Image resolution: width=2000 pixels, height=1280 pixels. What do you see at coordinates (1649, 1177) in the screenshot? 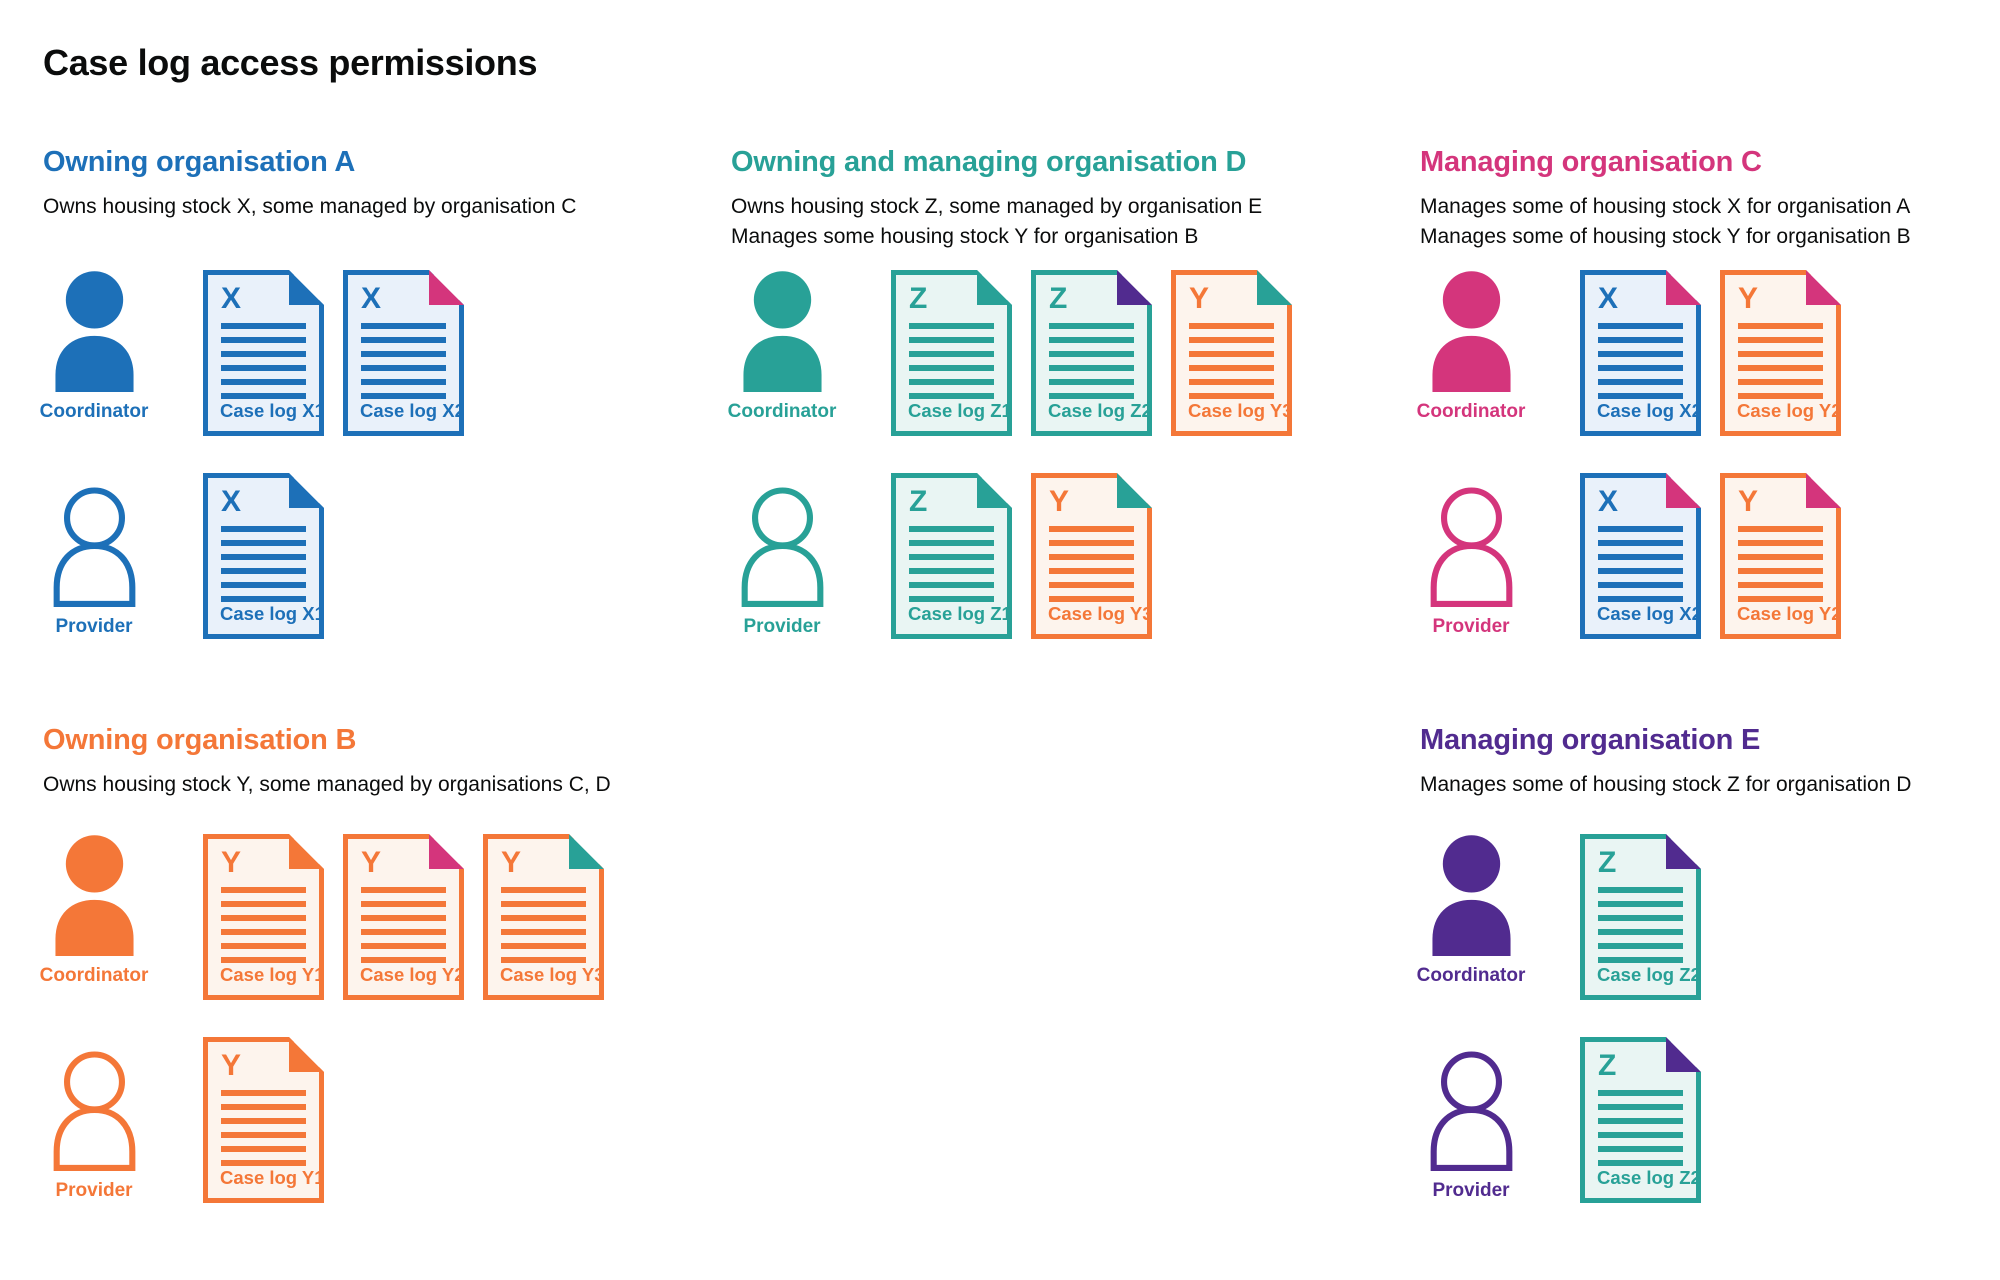
I see `case-log-label: Case log Z2` at bounding box center [1649, 1177].